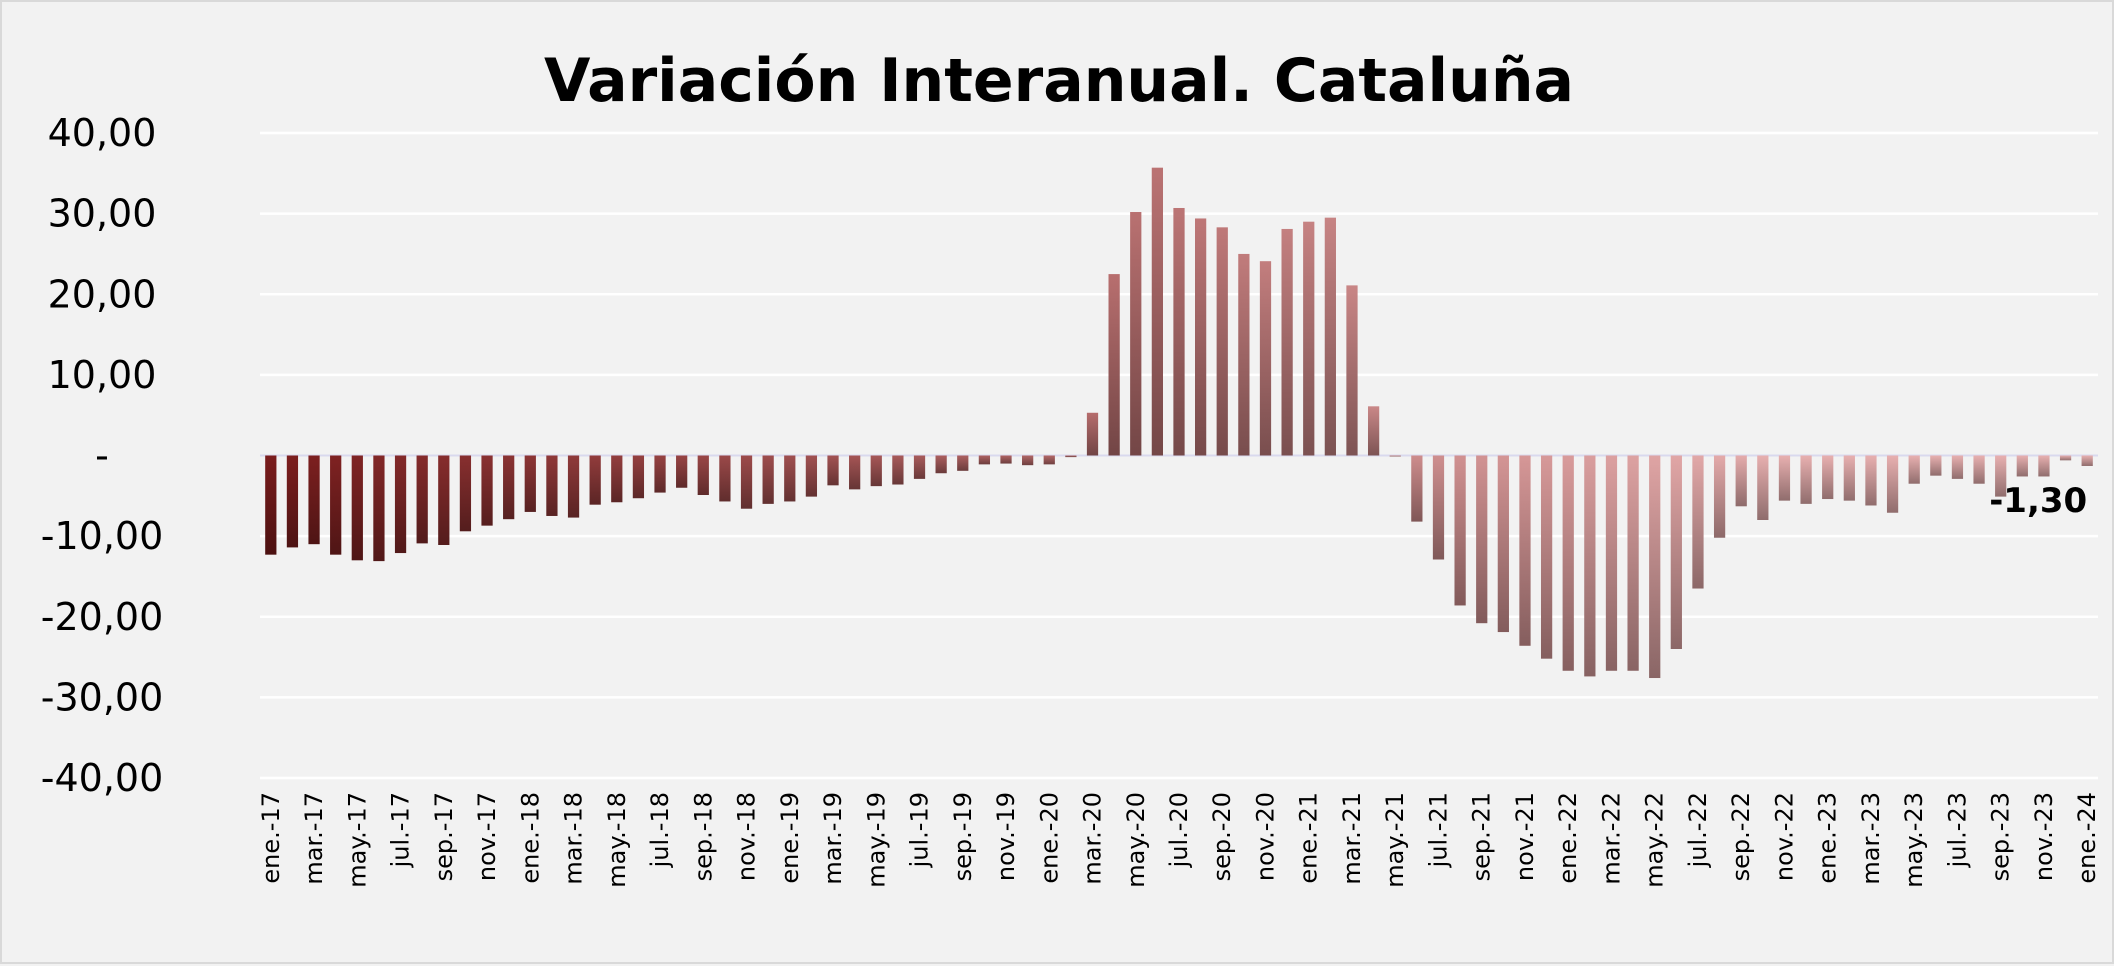 The height and width of the screenshot is (966, 2114). What do you see at coordinates (1698, 830) in the screenshot?
I see `x-tick-label: jul.-22` at bounding box center [1698, 830].